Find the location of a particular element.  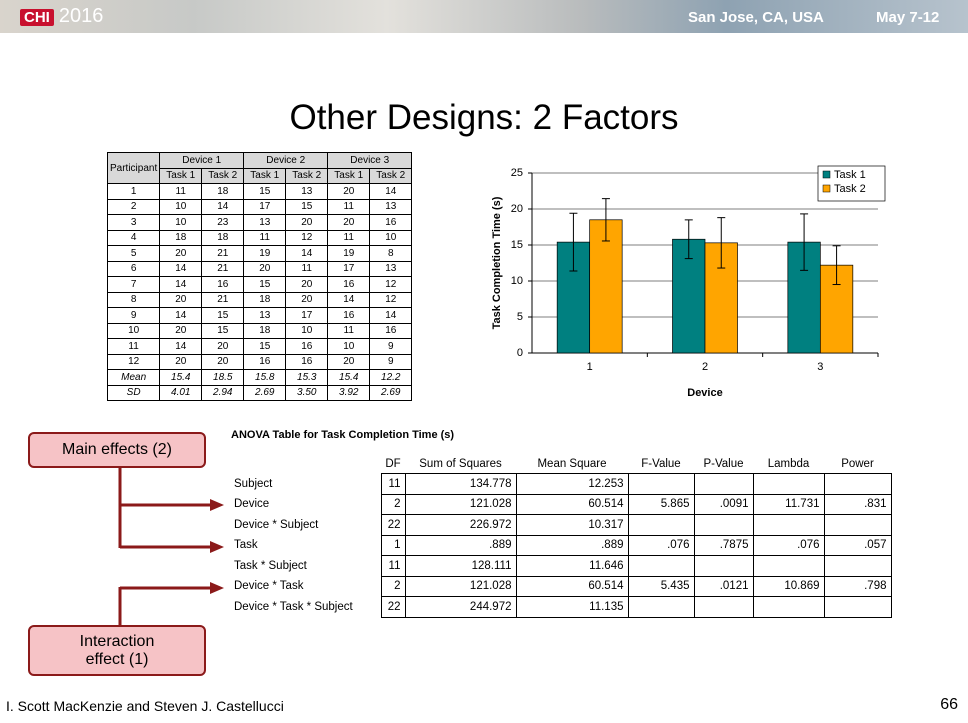

row: 6 14 21 20 11 17 13 is located at coordinates (259, 268).